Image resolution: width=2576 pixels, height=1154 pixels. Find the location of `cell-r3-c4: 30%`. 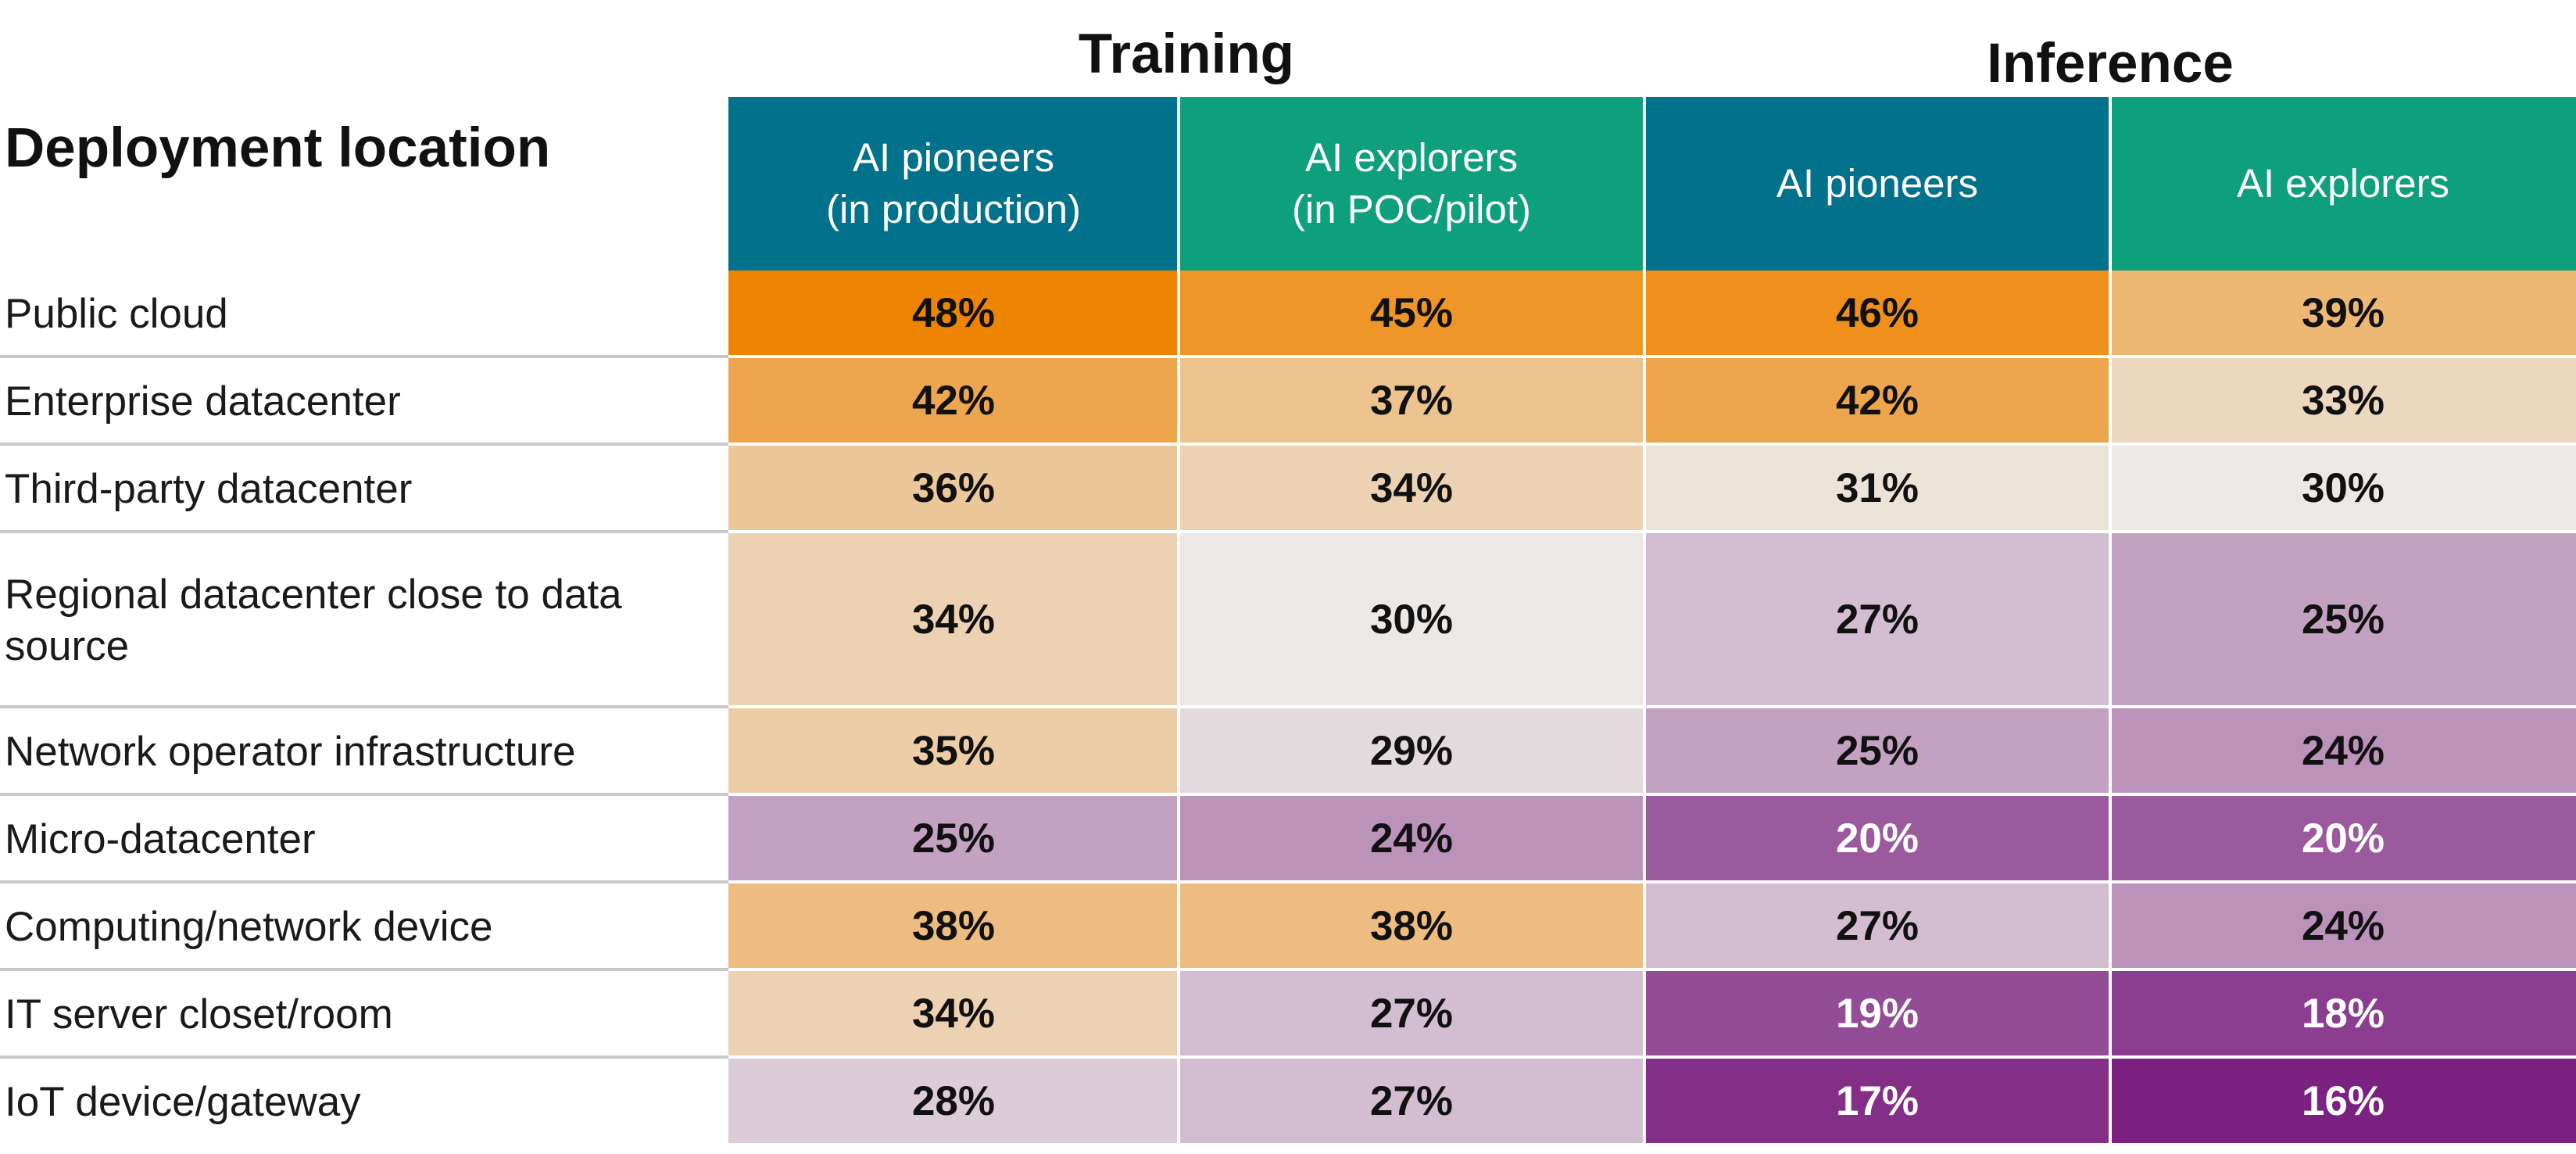

cell-r3-c4: 30% is located at coordinates (2343, 488).